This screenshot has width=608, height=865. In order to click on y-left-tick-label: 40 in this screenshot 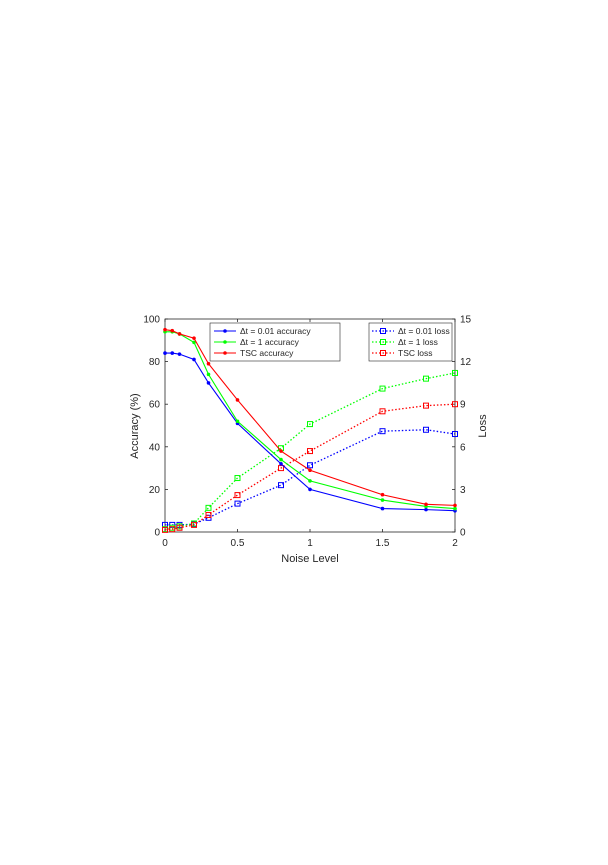, I will do `click(155, 447)`.